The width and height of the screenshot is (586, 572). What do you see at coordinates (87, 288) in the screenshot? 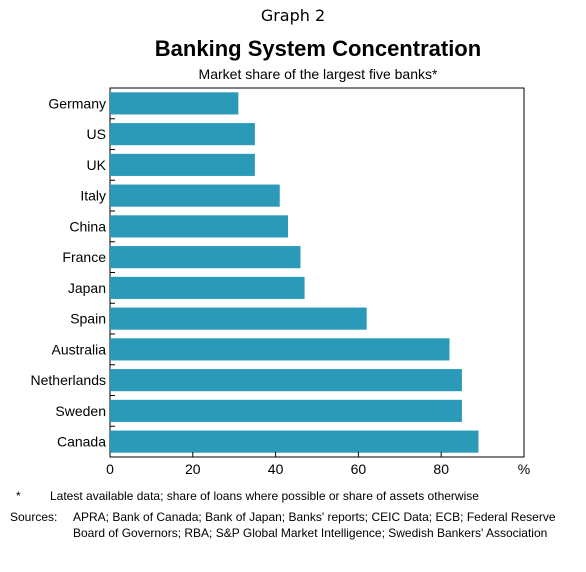
I see `category-label-japan: Japan` at bounding box center [87, 288].